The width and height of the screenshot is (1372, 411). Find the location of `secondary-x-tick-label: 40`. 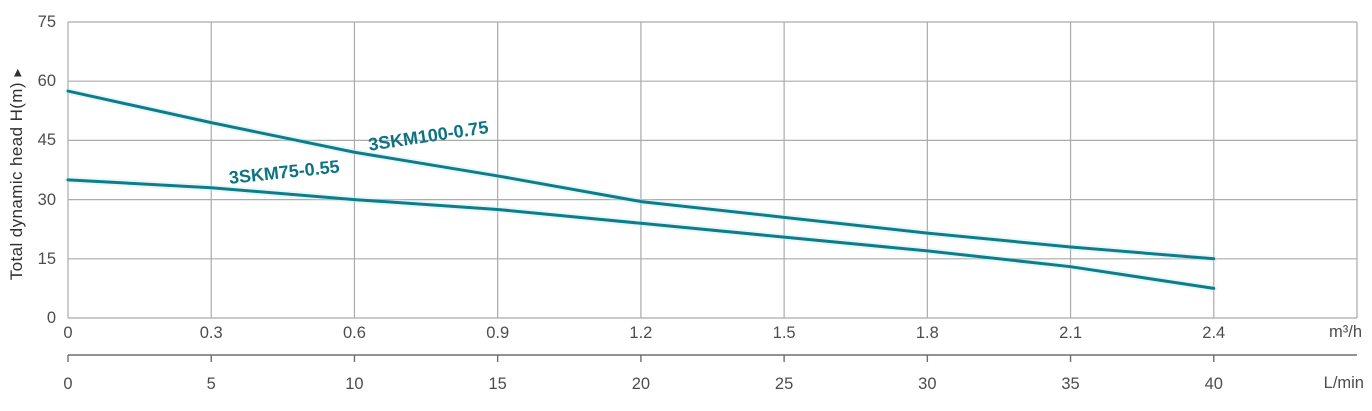

secondary-x-tick-label: 40 is located at coordinates (1213, 384).